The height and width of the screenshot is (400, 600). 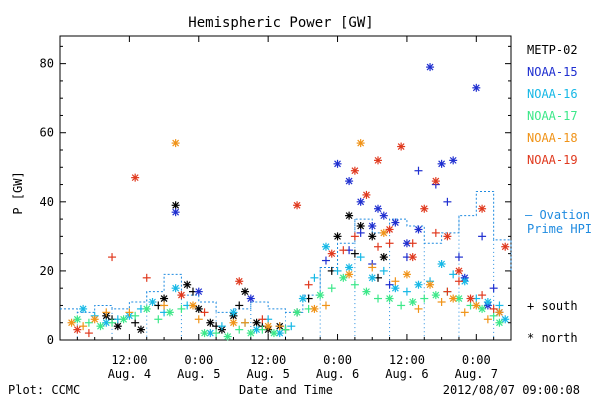 What do you see at coordinates (552, 94) in the screenshot?
I see `legend-entry-noaa-16: NOAA-16` at bounding box center [552, 94].